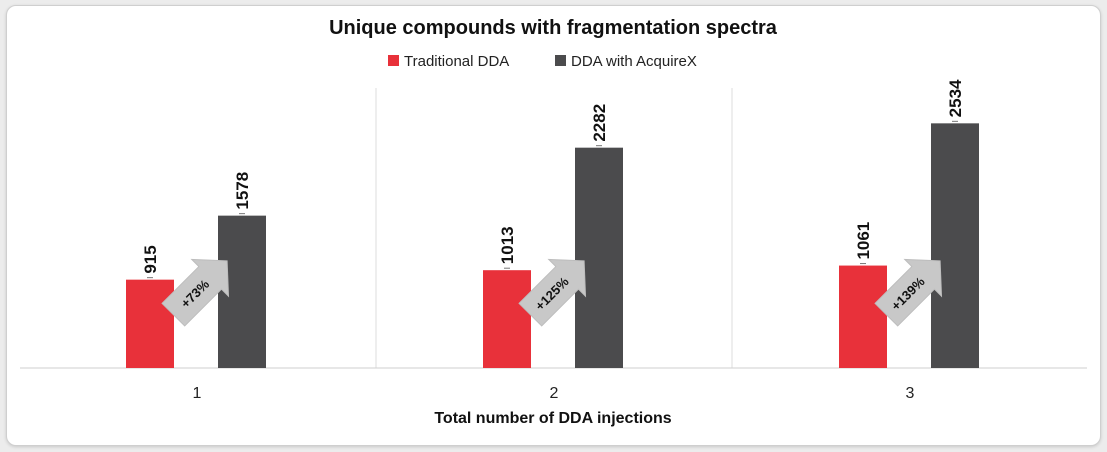 The height and width of the screenshot is (452, 1107). What do you see at coordinates (554, 393) in the screenshot?
I see `x-tick-label: 2` at bounding box center [554, 393].